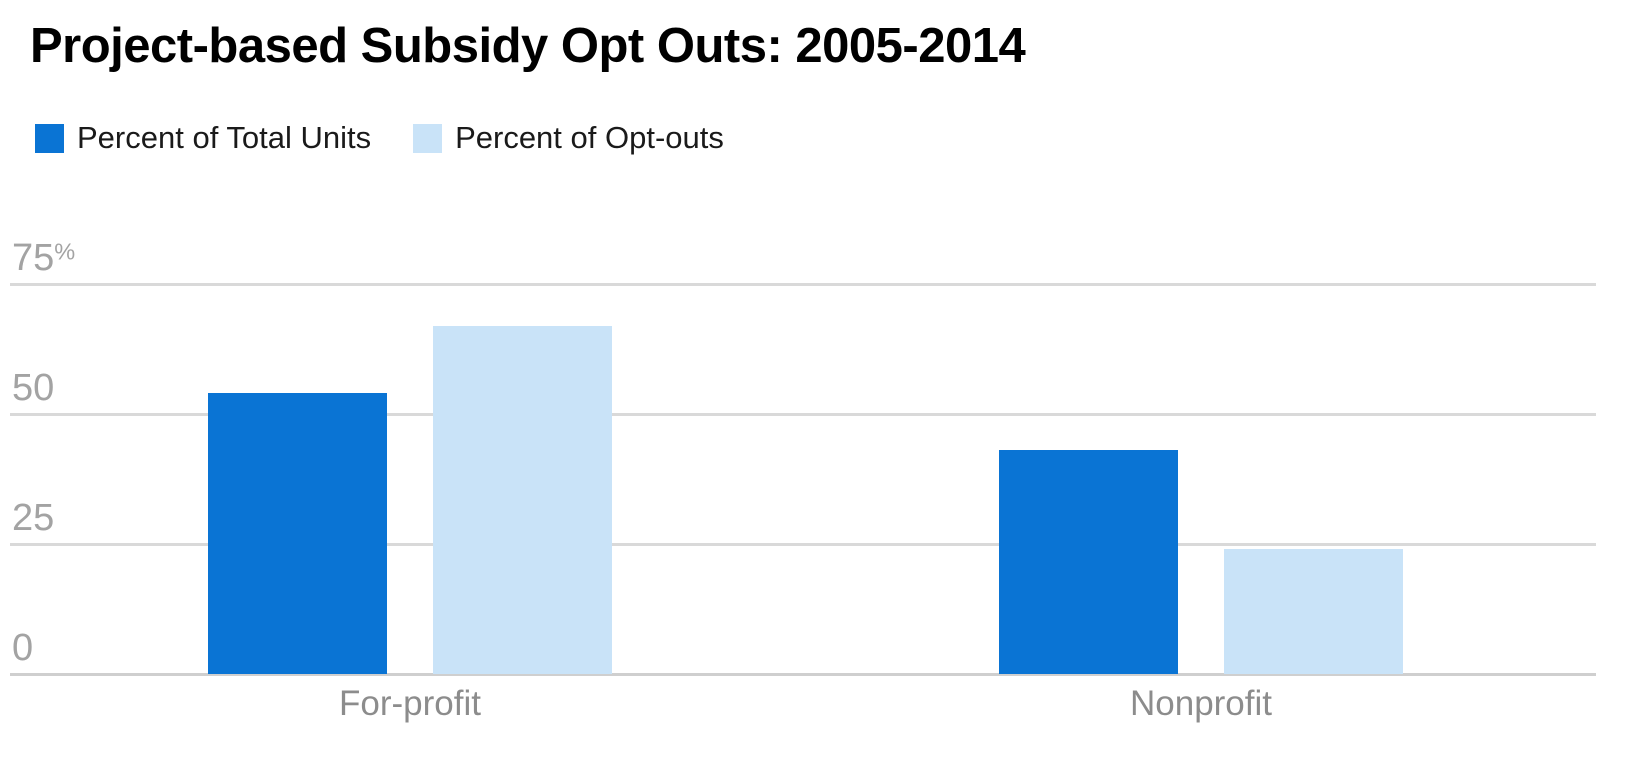 Image resolution: width=1647 pixels, height=776 pixels. Describe the element at coordinates (803, 674) in the screenshot. I see `x-axis-line` at that location.